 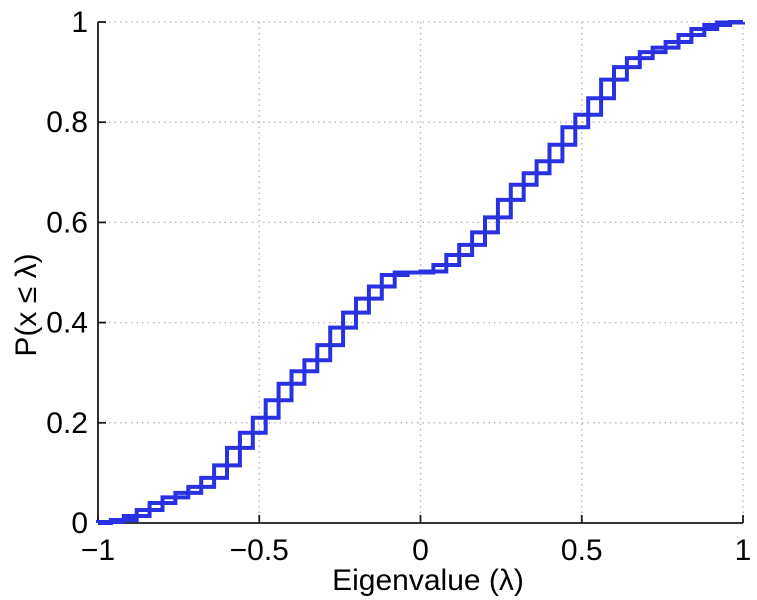 I want to click on x-tick-label: −1, so click(x=98, y=550).